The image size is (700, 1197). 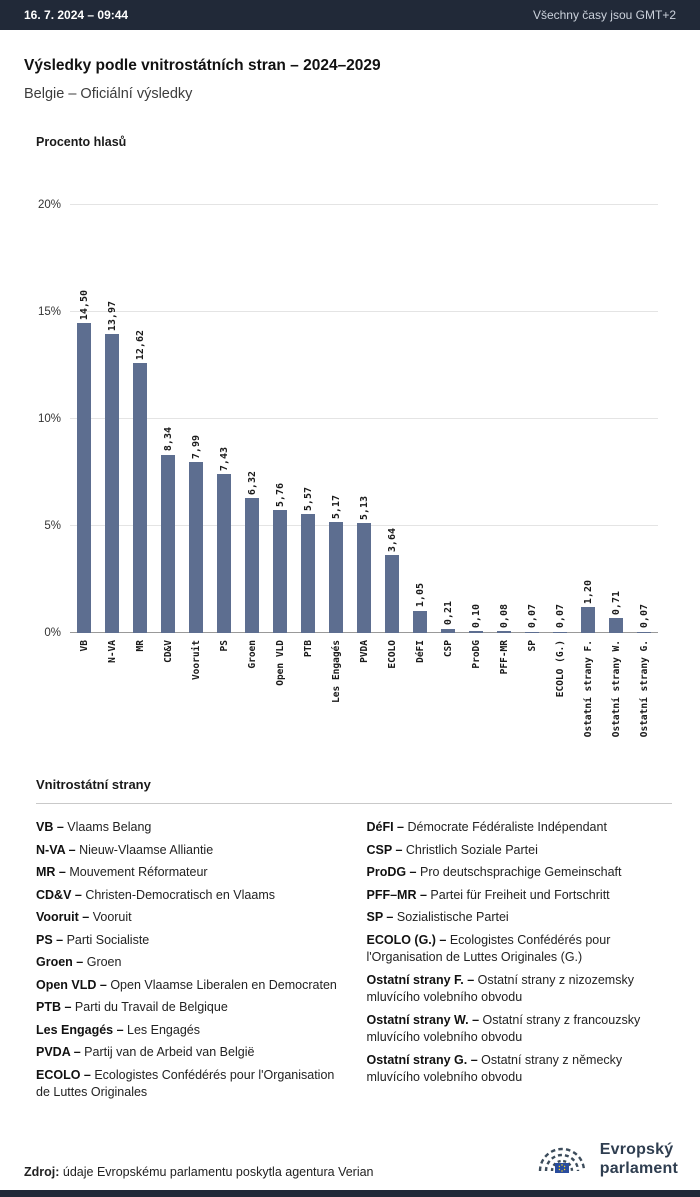 I want to click on legend-item: MR – Mouvement Réformateur, so click(x=190, y=873).